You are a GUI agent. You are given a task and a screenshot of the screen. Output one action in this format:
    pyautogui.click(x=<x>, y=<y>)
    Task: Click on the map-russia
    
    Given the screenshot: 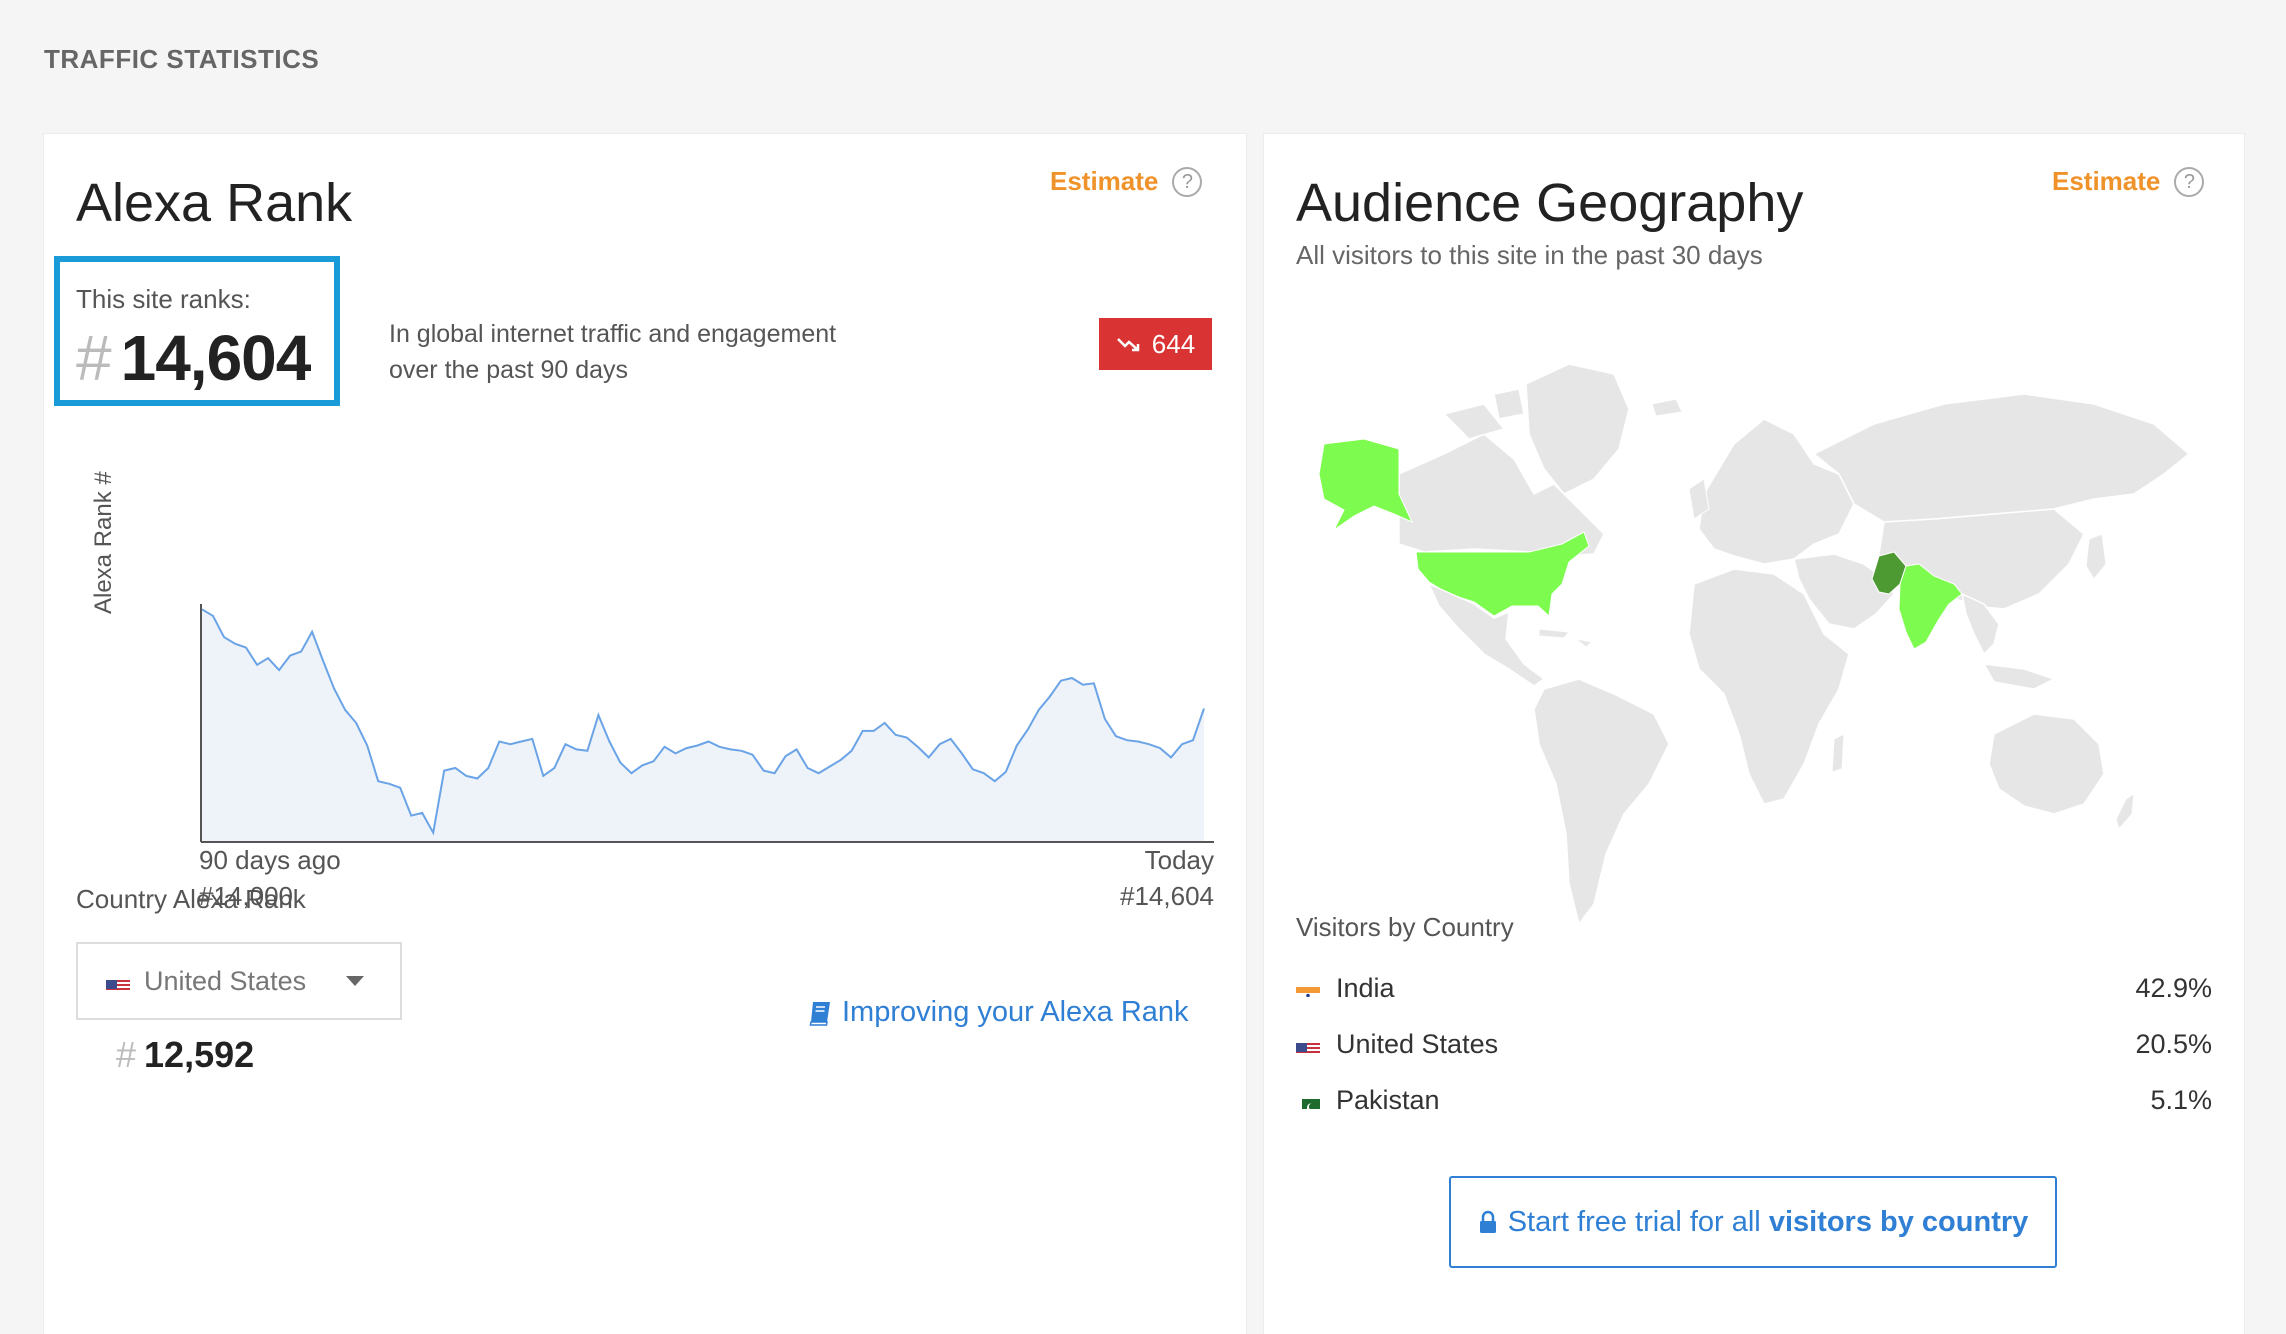 What is the action you would take?
    pyautogui.click(x=2001, y=458)
    